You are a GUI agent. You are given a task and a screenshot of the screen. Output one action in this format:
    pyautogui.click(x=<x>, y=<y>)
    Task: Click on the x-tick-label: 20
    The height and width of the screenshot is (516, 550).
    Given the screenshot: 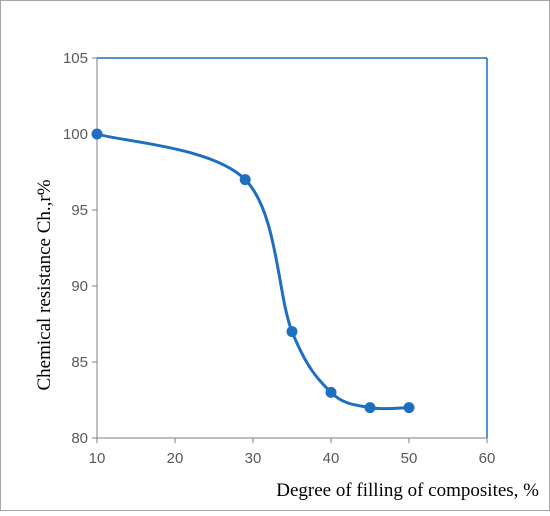 What is the action you would take?
    pyautogui.click(x=175, y=458)
    